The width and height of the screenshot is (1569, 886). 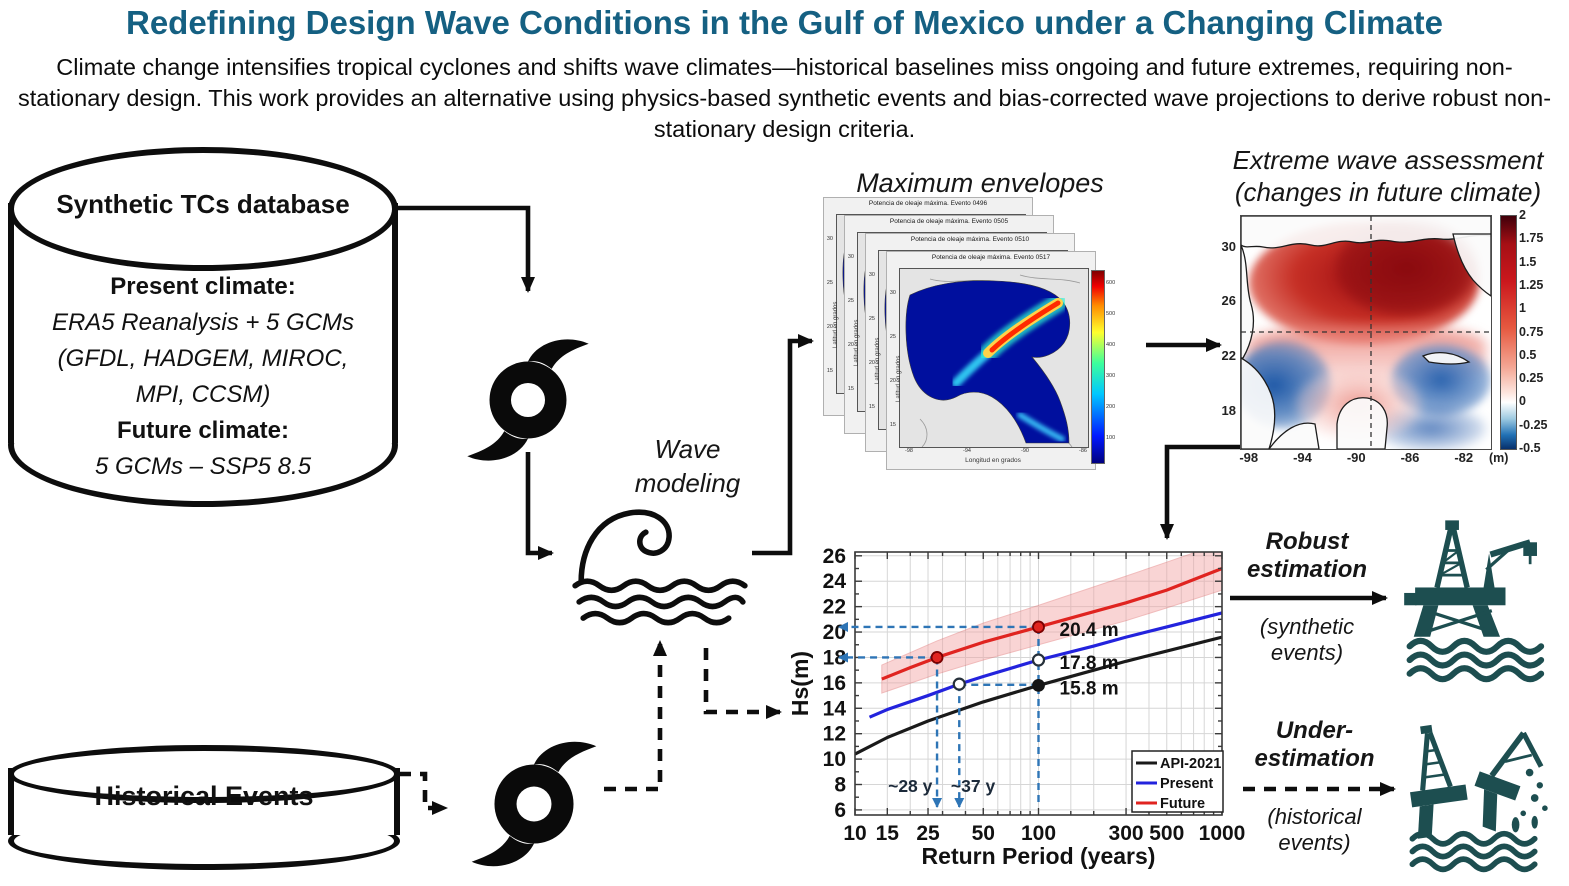 What do you see at coordinates (1531, 284) in the screenshot?
I see `assess-colorbar-tick: 1.25` at bounding box center [1531, 284].